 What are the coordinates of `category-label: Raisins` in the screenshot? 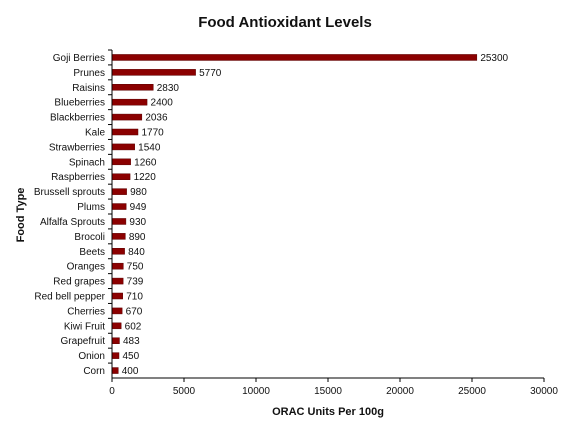 It's located at (88, 88).